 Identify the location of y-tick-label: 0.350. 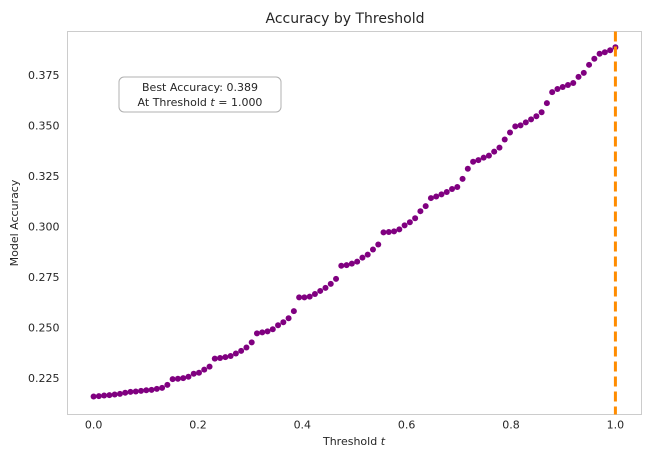
(44, 125).